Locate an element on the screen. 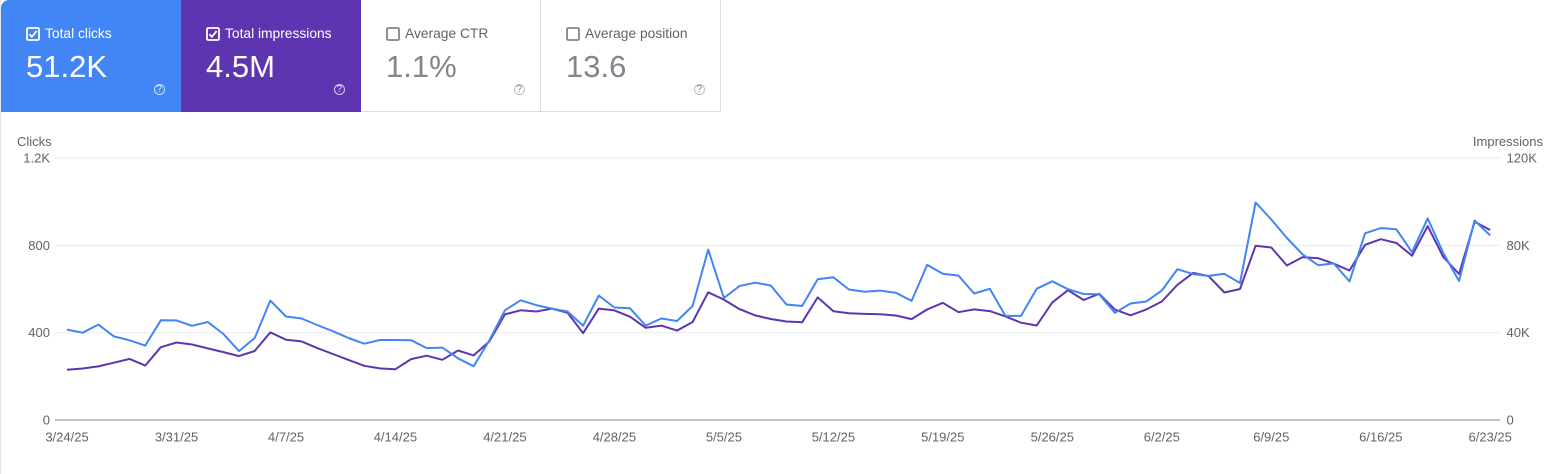 The height and width of the screenshot is (474, 1557). svg-text: Clicks is located at coordinates (34, 141).